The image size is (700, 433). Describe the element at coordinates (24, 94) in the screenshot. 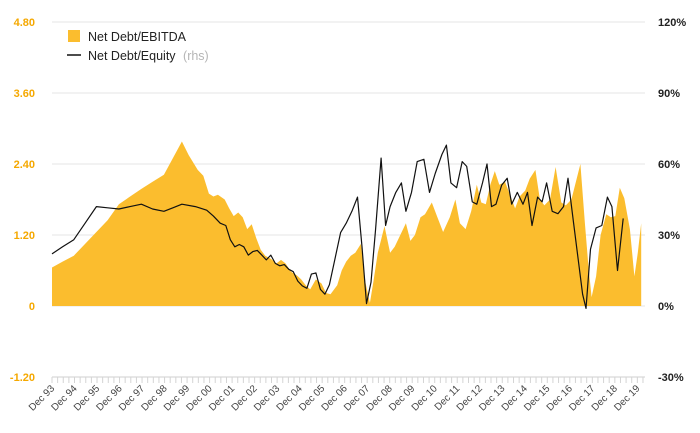

I see `left-axis-tick-label: 3.60` at that location.